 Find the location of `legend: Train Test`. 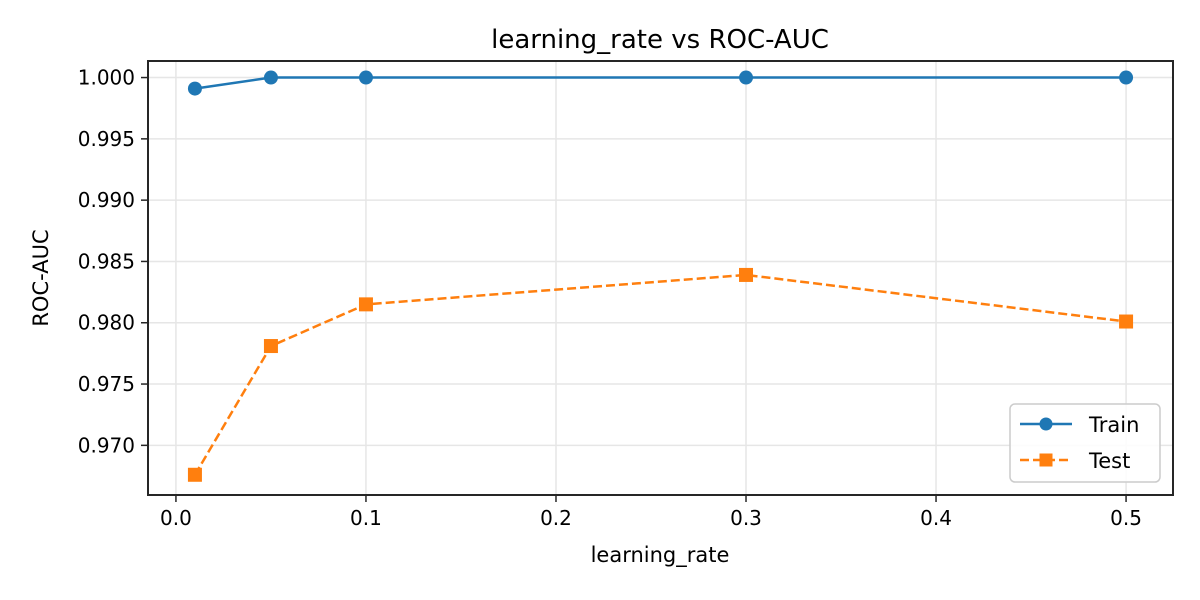

legend: Train Test is located at coordinates (1085, 443).